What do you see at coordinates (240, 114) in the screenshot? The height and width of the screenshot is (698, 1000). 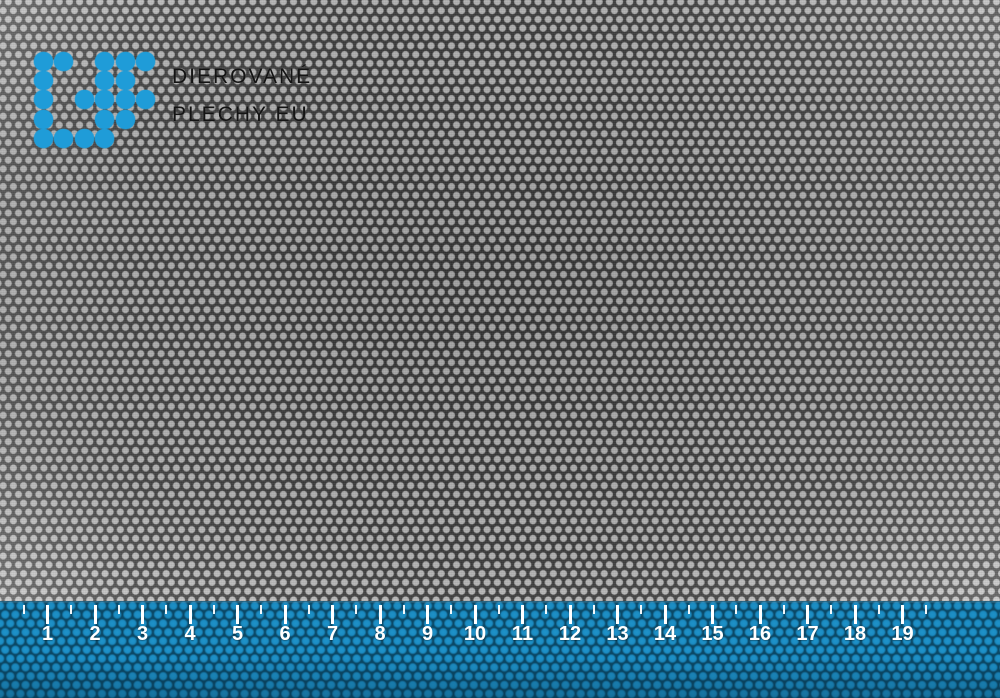 I see `brand-name-line2: PLECHY EU` at bounding box center [240, 114].